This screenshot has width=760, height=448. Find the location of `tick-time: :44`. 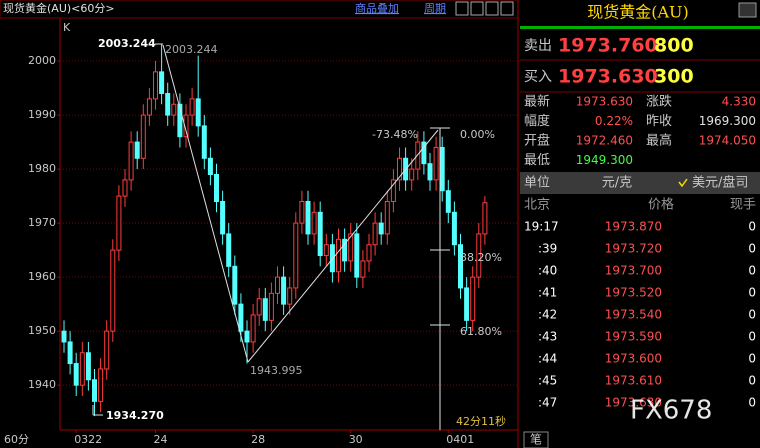

tick-time: :44 is located at coordinates (547, 359).